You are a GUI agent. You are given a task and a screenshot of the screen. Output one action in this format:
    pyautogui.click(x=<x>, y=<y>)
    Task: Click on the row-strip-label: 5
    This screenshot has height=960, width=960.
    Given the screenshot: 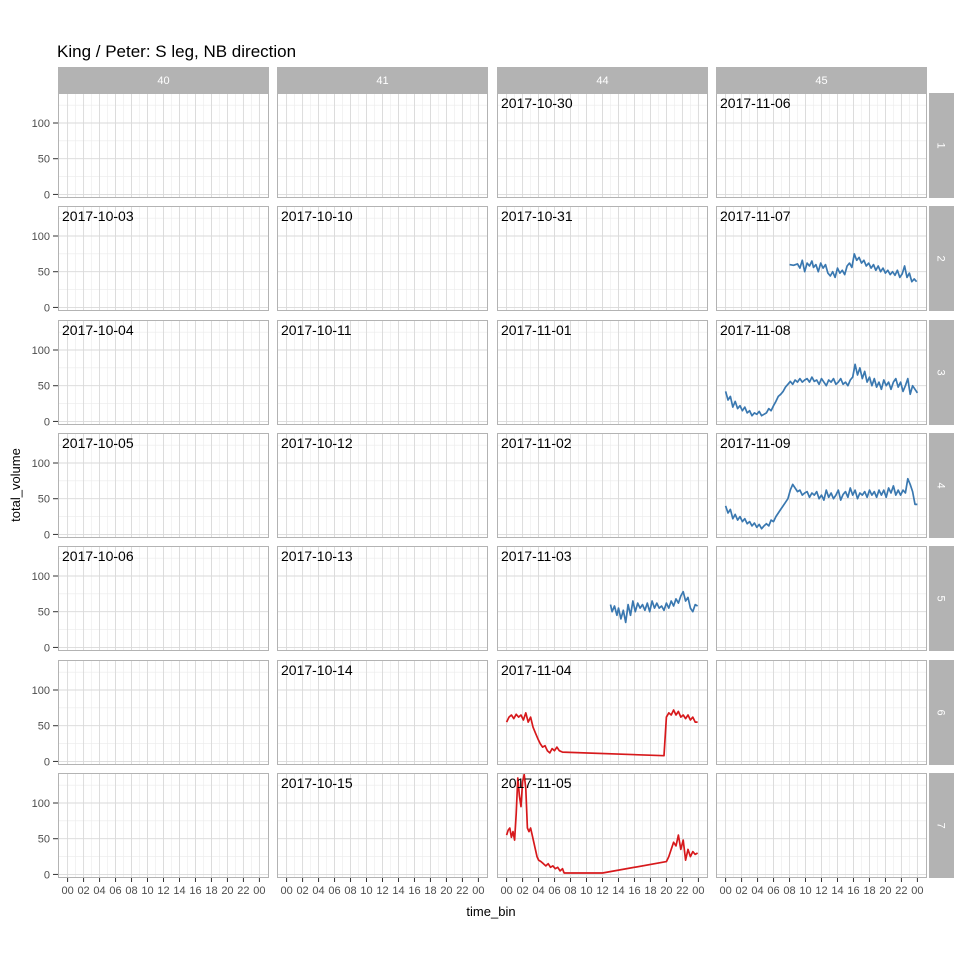 What is the action you would take?
    pyautogui.click(x=941, y=598)
    